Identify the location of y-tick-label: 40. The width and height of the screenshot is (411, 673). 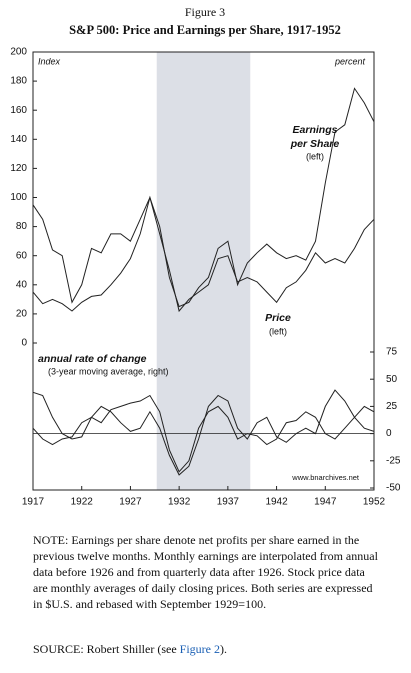
(22, 284).